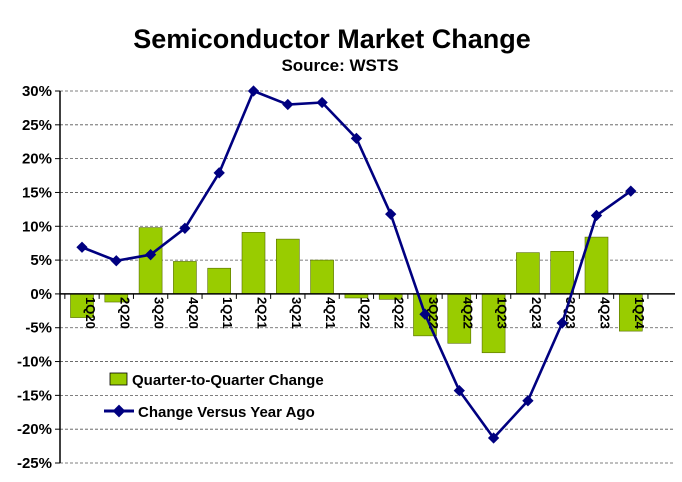 The height and width of the screenshot is (482, 682). What do you see at coordinates (34, 395) in the screenshot?
I see `y-tick-label: -15%` at bounding box center [34, 395].